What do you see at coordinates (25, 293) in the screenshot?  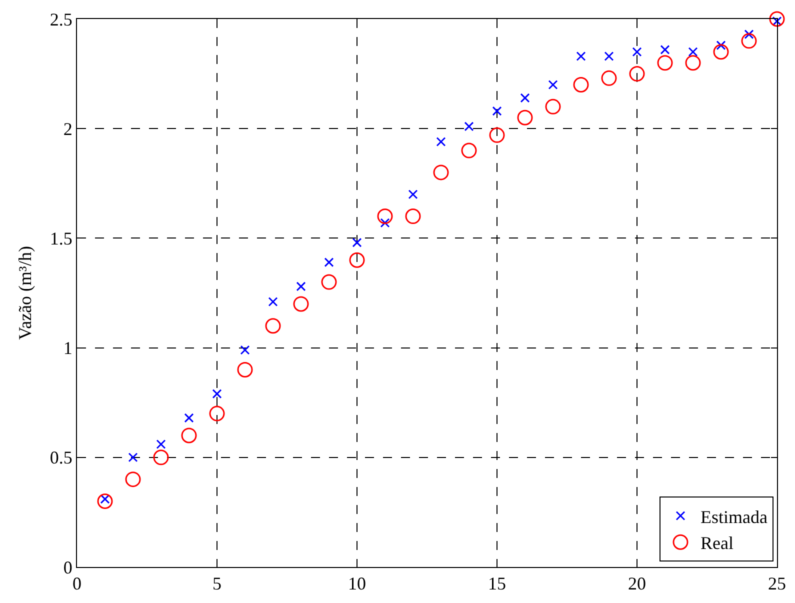 I see `y-axis-title: Vazão (m³/h)` at bounding box center [25, 293].